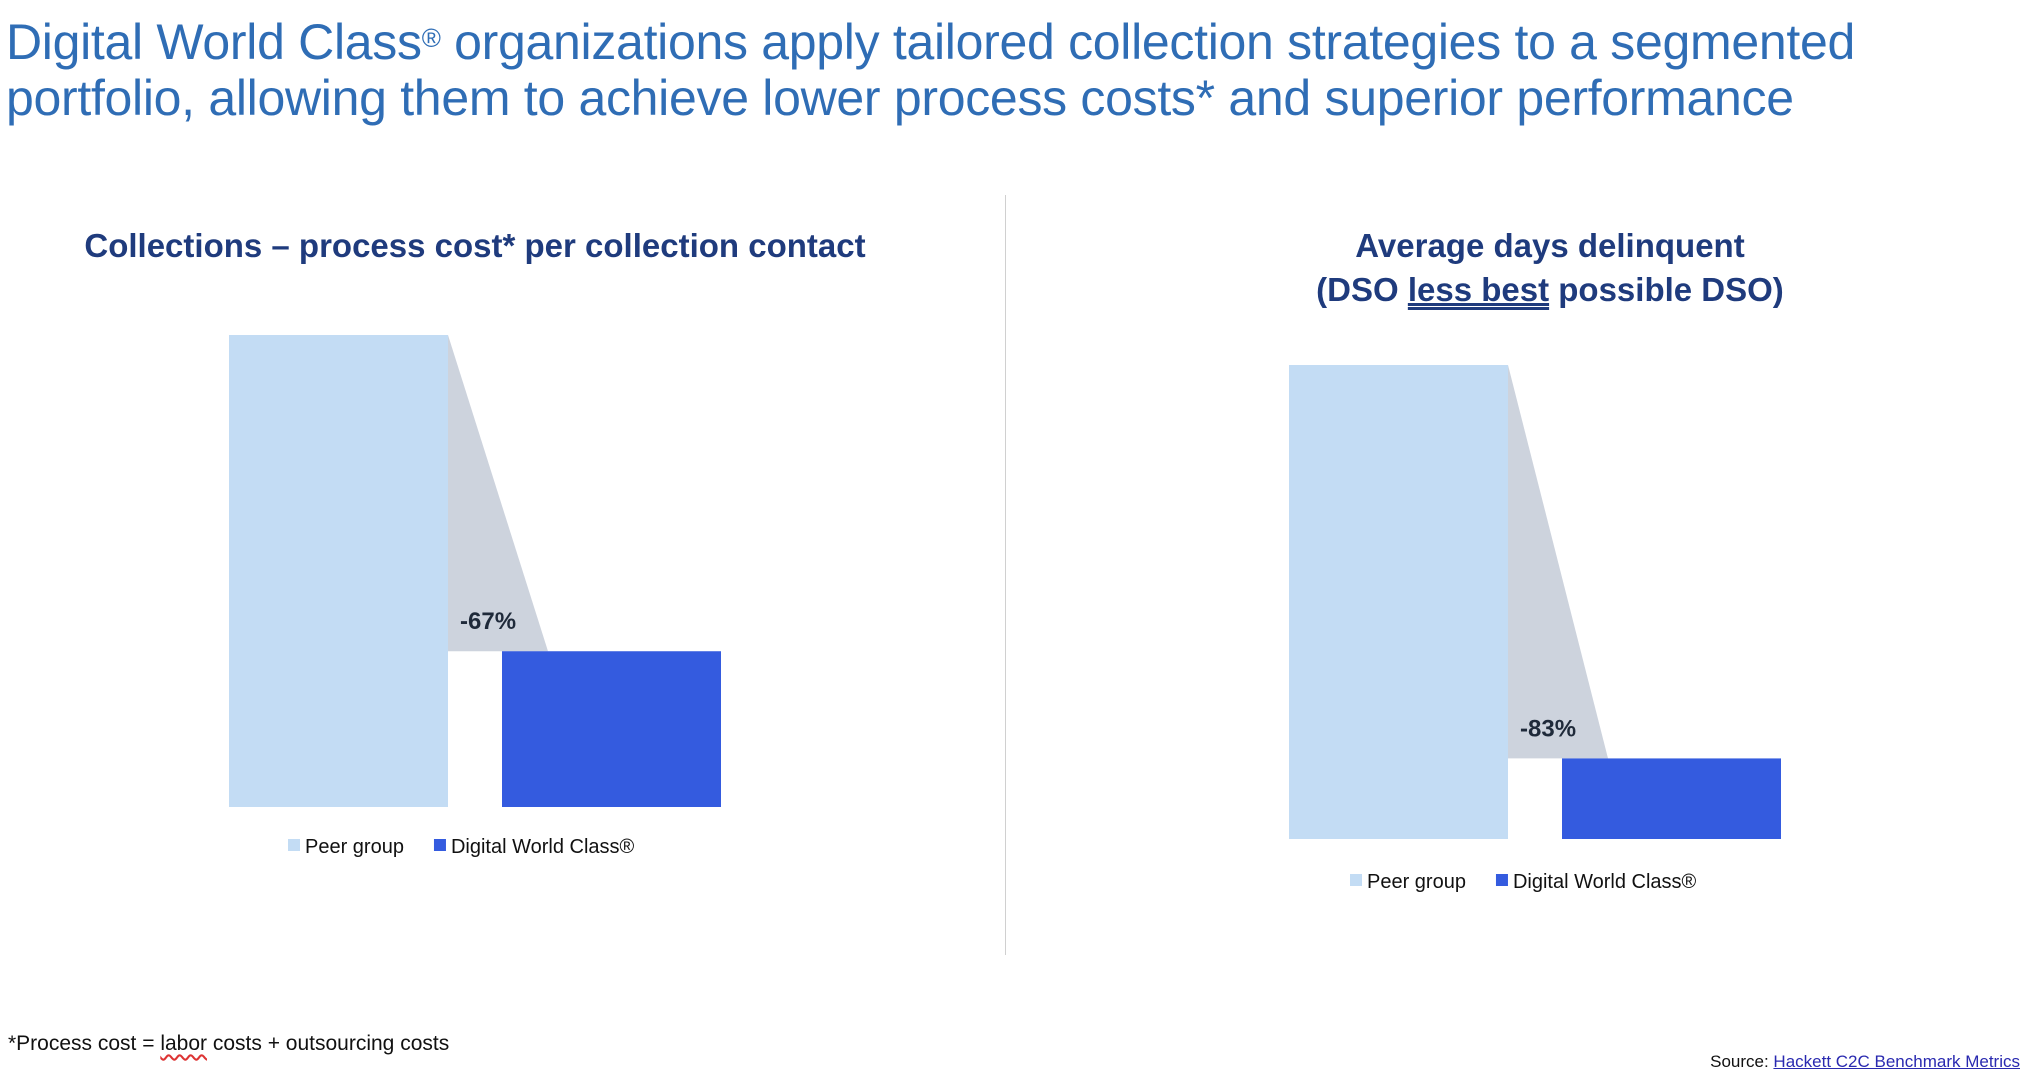 Image resolution: width=2030 pixels, height=1082 pixels. Describe the element at coordinates (1896, 1061) in the screenshot. I see `source-link: Hackett C2C Benchmark Metrics` at that location.